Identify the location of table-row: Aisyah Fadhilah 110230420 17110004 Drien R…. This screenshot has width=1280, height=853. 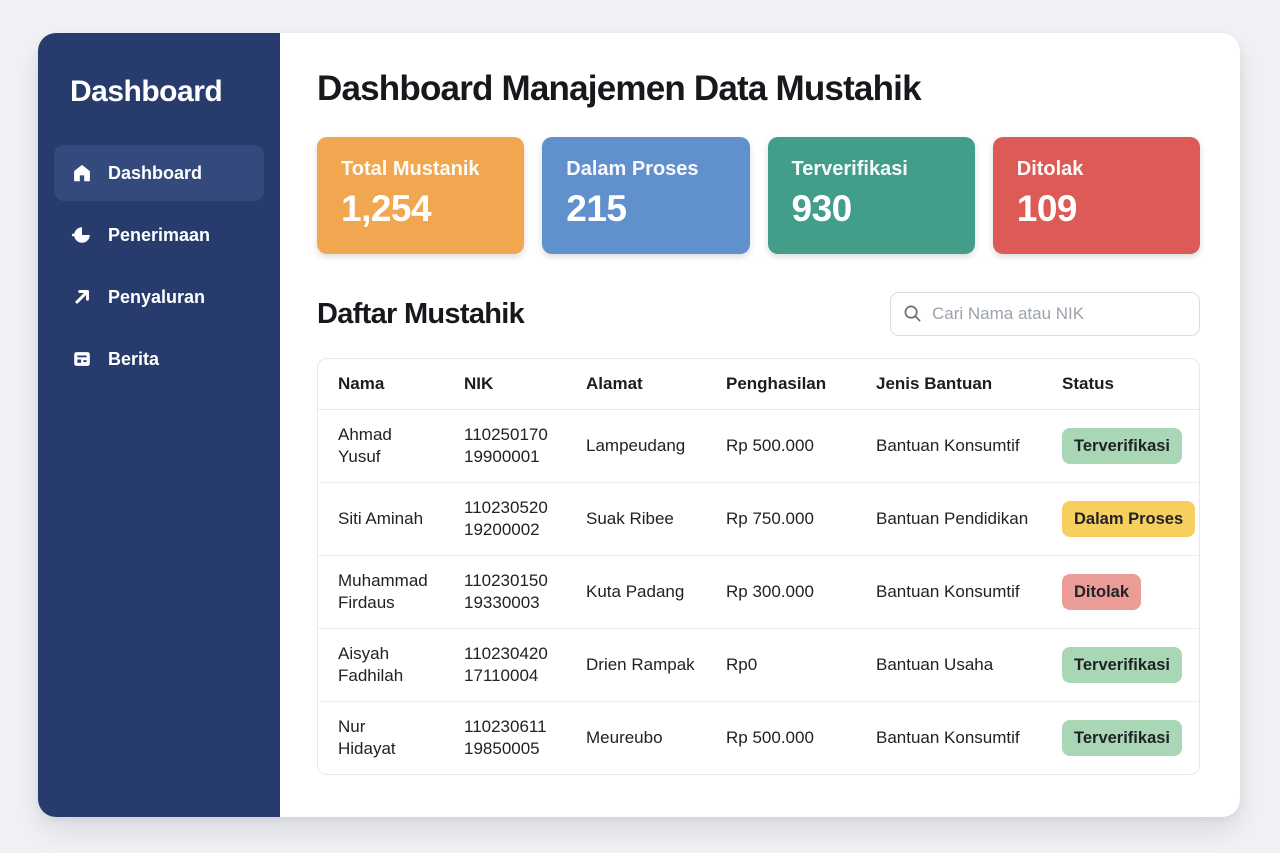
(758, 665).